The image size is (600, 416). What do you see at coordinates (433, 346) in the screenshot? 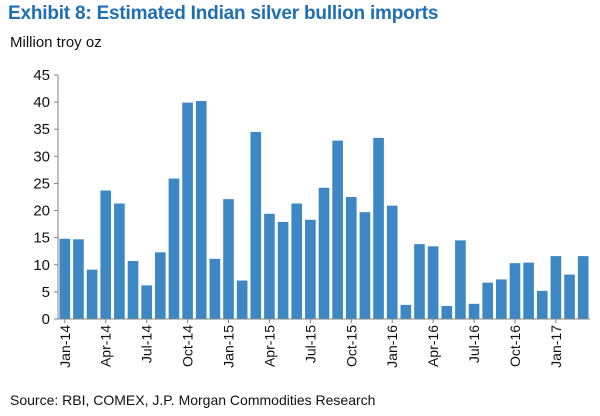
I see `x-tick-label: Apr-16` at bounding box center [433, 346].